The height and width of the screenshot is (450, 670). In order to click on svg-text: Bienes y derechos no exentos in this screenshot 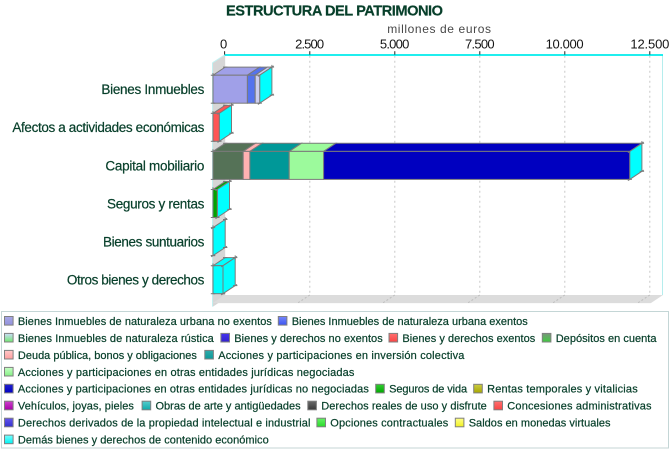, I will do `click(308, 339)`.